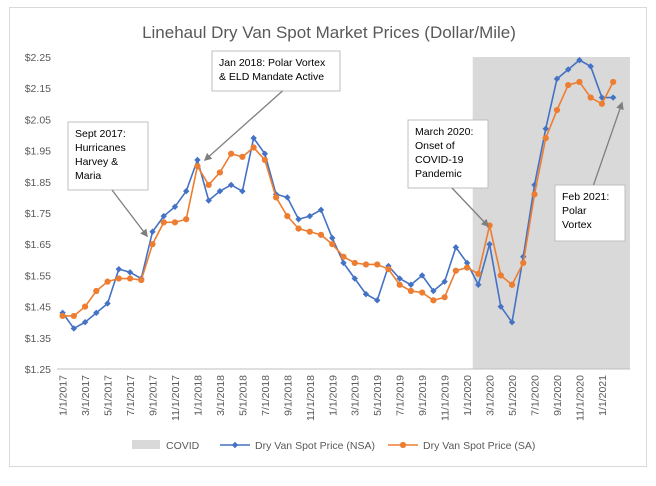 This screenshot has height=486, width=656. What do you see at coordinates (64, 395) in the screenshot?
I see `x-tick-label: 1/1/2017` at bounding box center [64, 395].